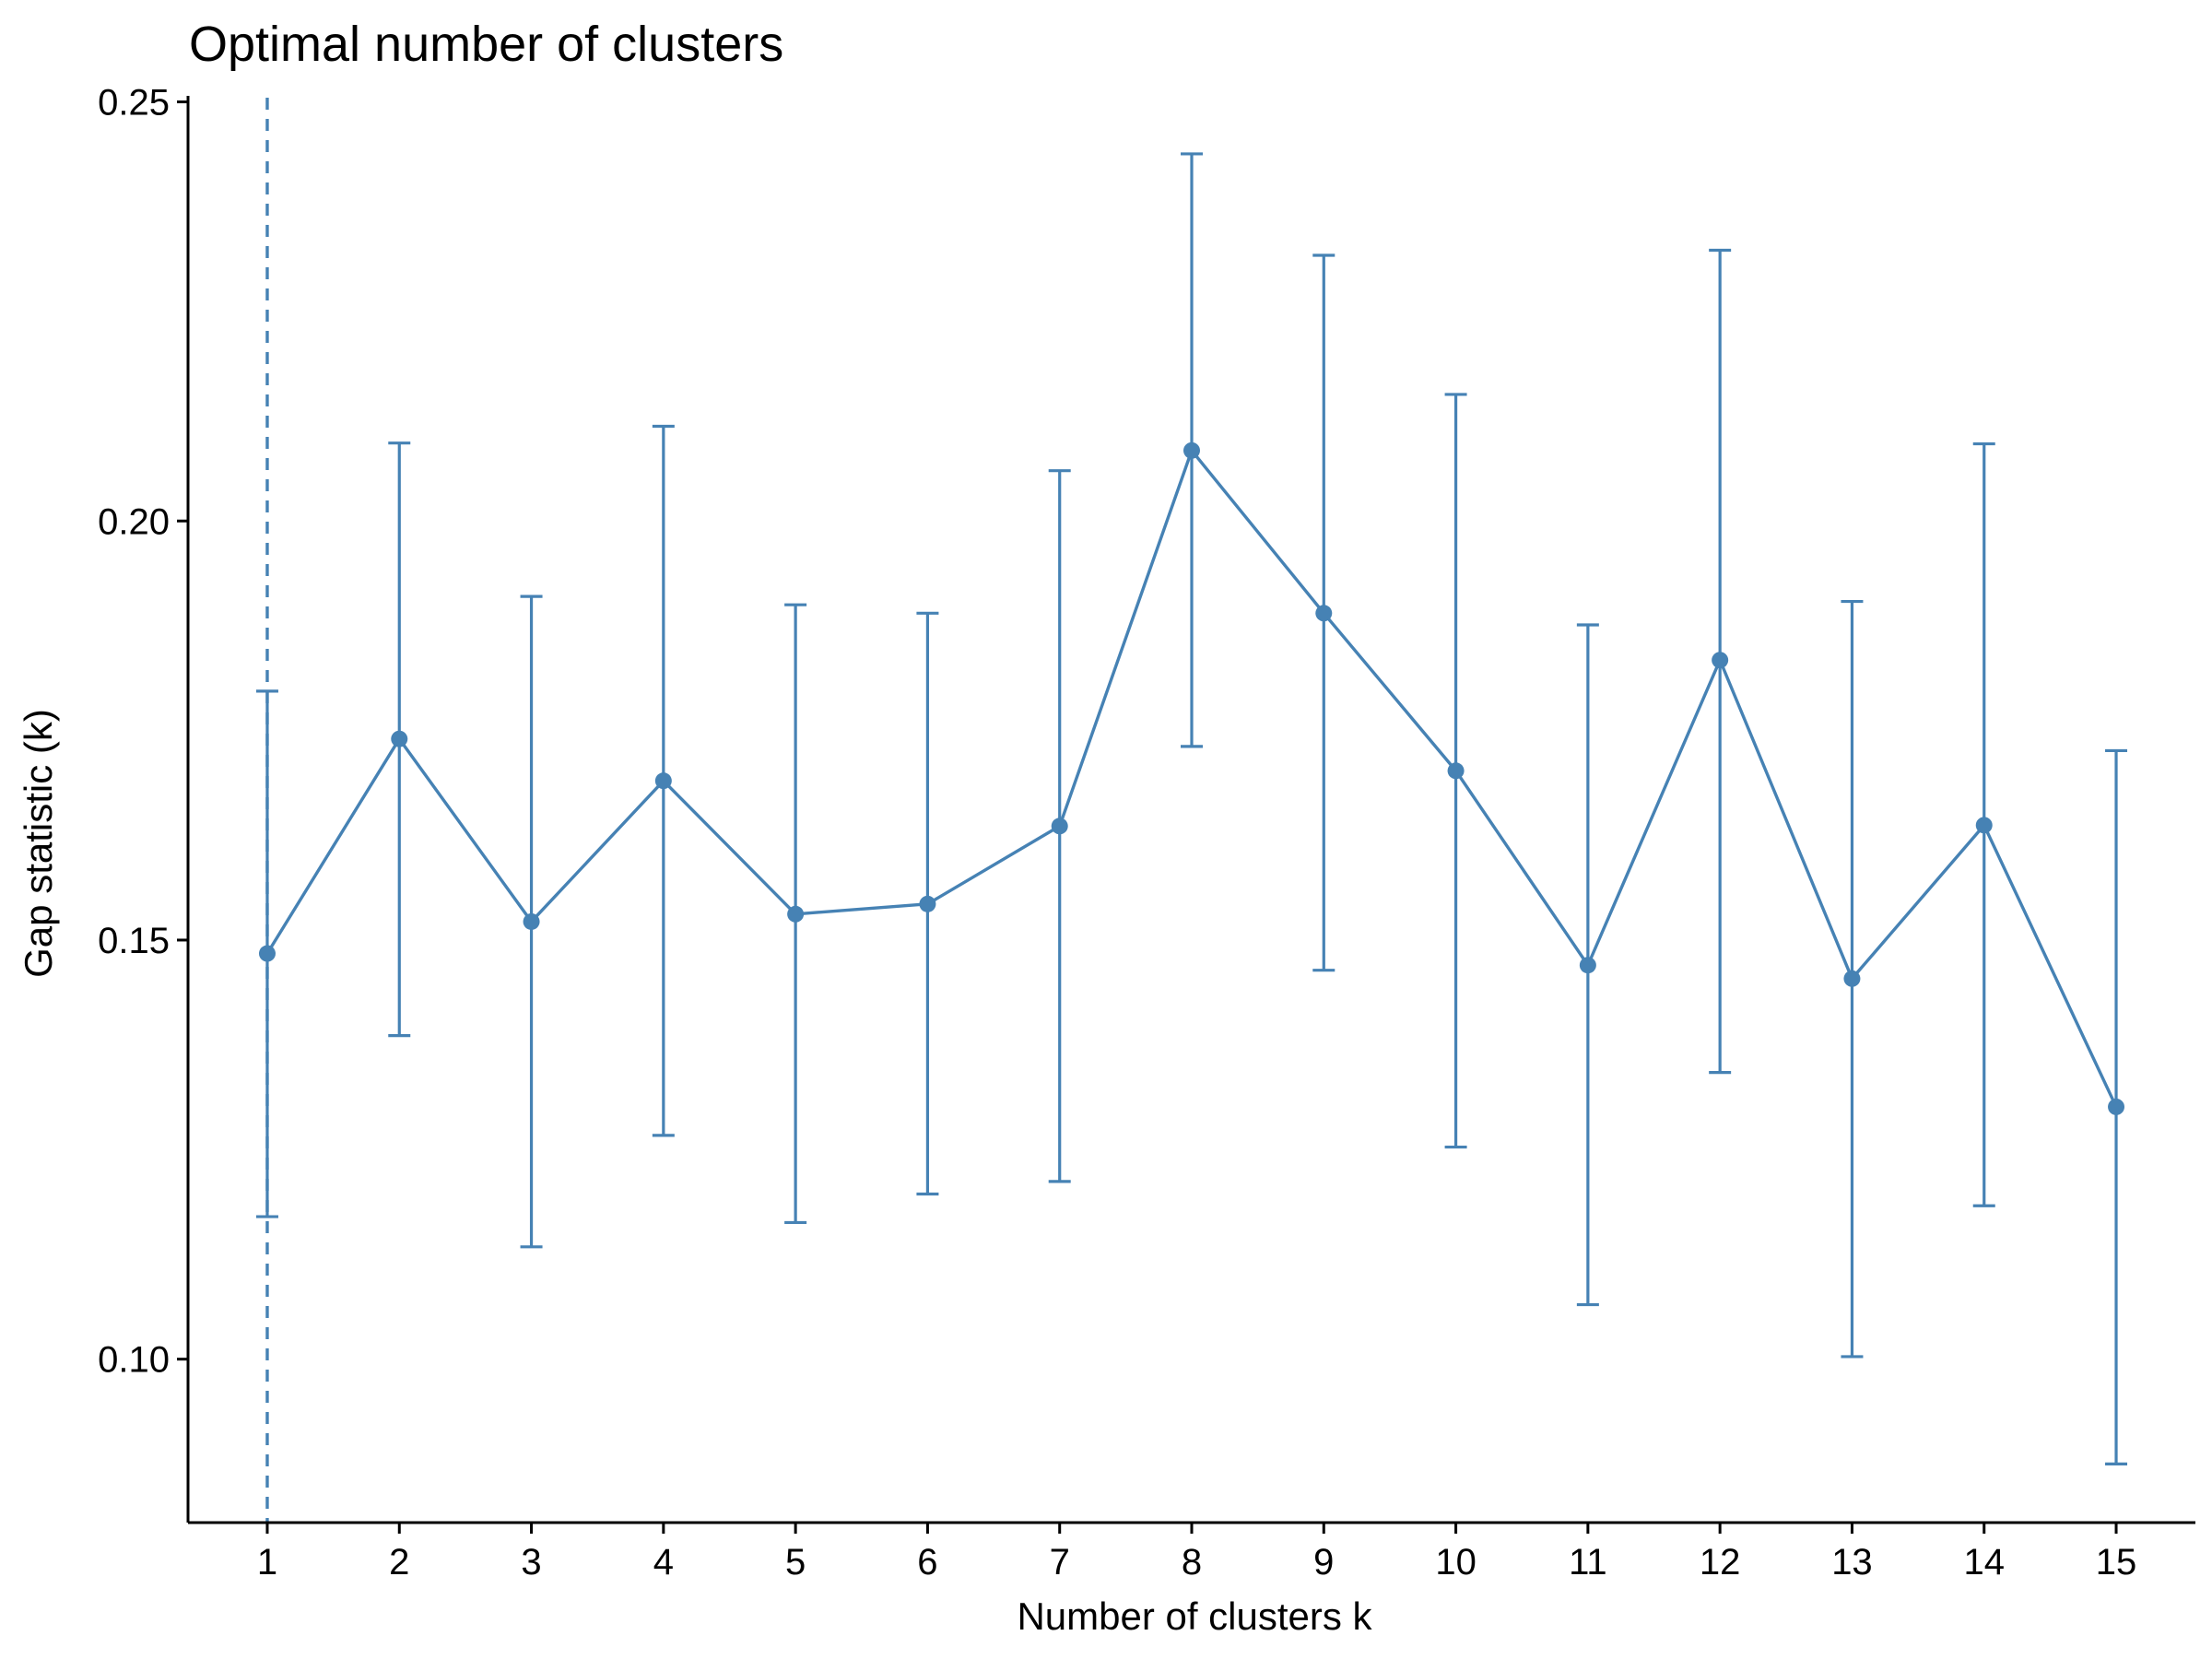  Describe the element at coordinates (1984, 1562) in the screenshot. I see `x-tick-label: 14` at that location.